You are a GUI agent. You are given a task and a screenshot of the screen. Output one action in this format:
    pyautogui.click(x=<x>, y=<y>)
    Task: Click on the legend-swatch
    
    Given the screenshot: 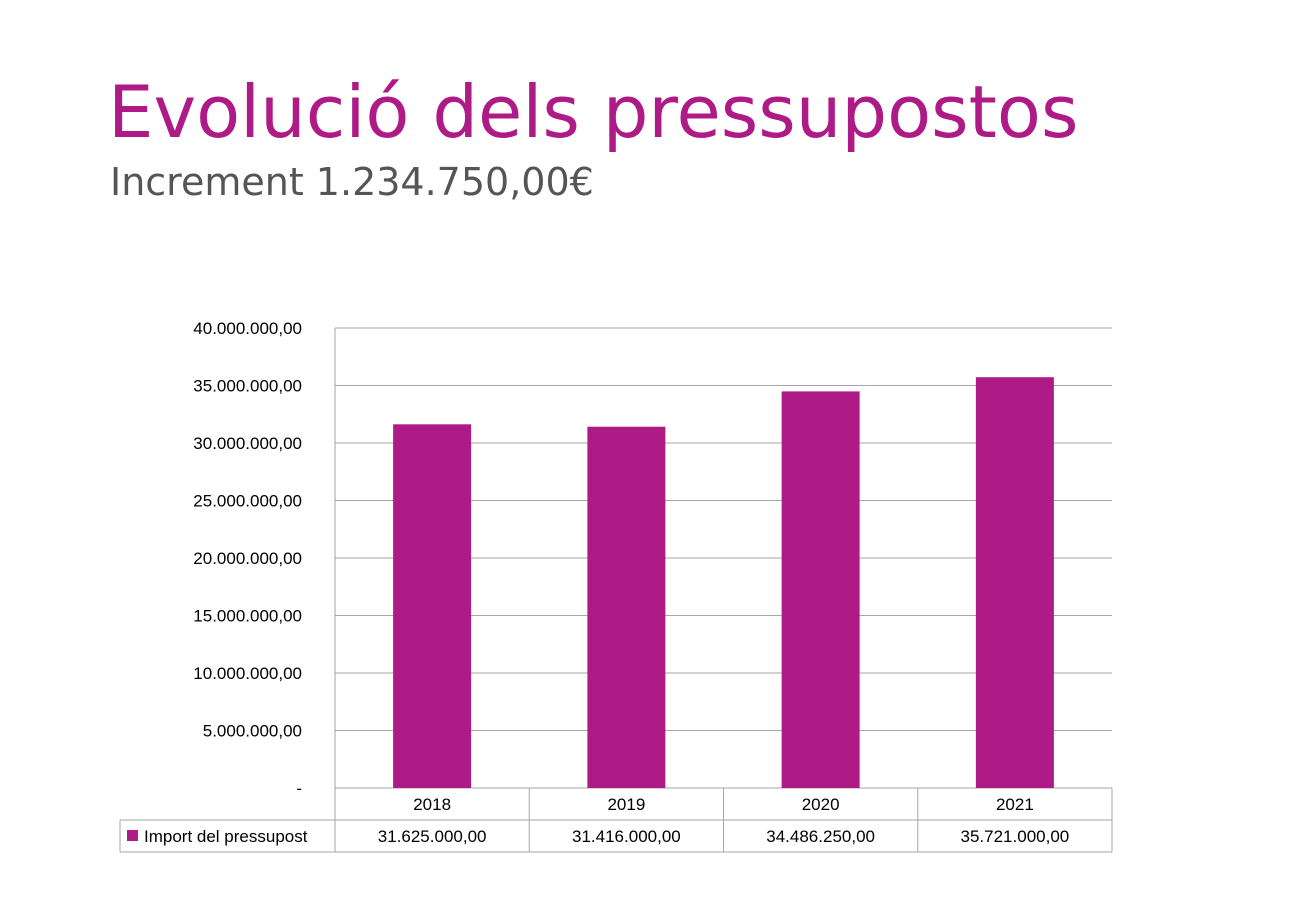 What is the action you would take?
    pyautogui.click(x=132, y=835)
    